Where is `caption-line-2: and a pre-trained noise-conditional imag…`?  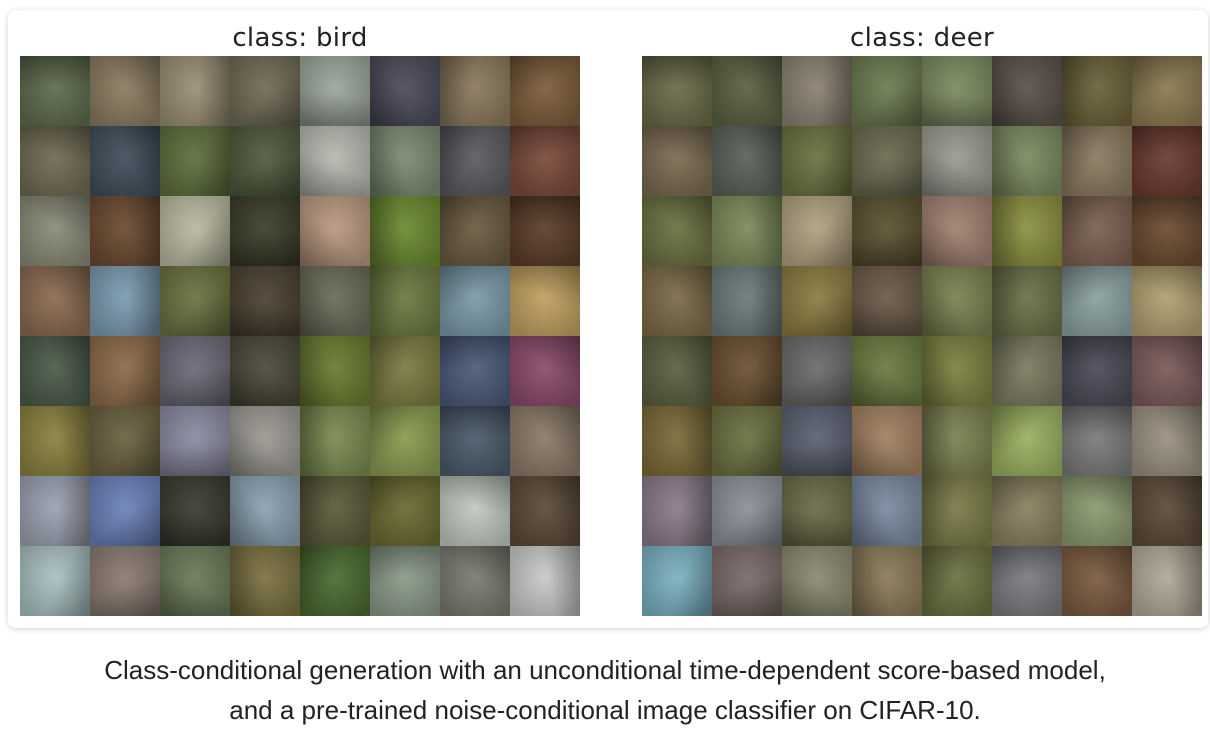
caption-line-2: and a pre-trained noise-conditional imag… is located at coordinates (605, 710).